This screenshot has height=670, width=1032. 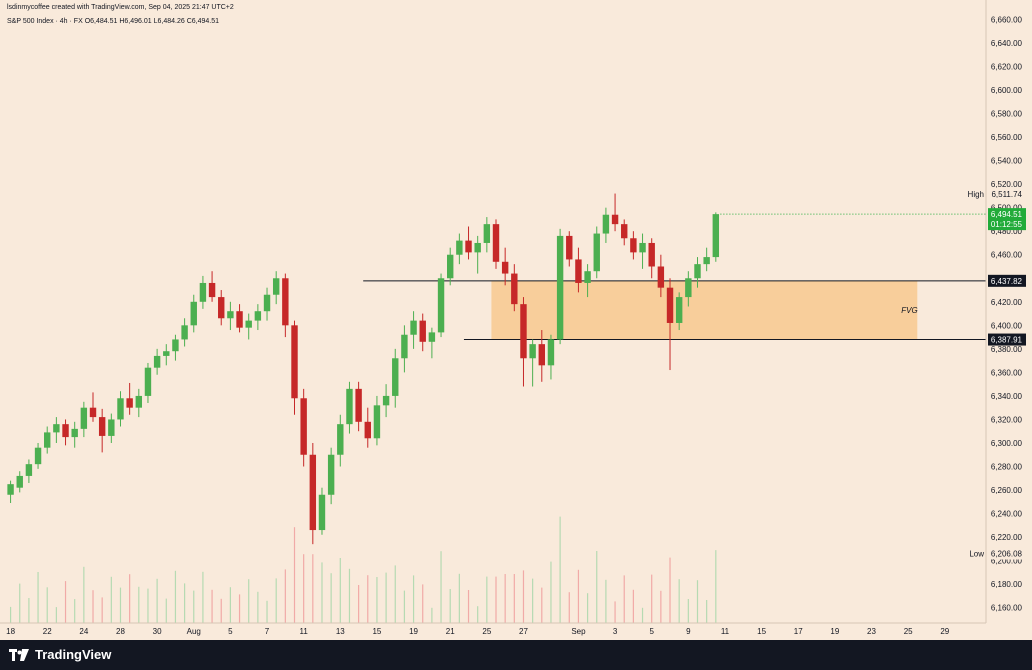 What do you see at coordinates (1007, 561) in the screenshot?
I see `price-tick-label: 6,200.00` at bounding box center [1007, 561].